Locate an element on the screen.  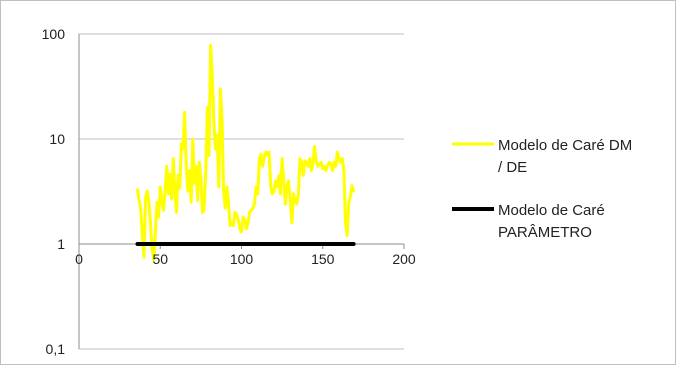
x-tick-label: 0 is located at coordinates (79, 259).